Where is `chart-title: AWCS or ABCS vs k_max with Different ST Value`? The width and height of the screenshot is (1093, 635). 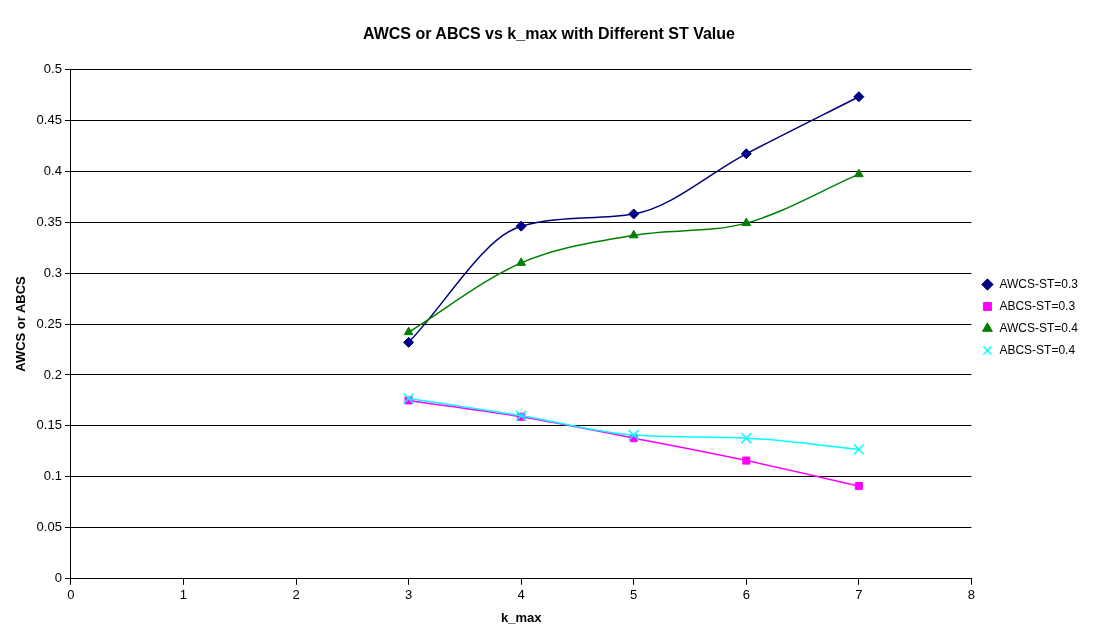
chart-title: AWCS or ABCS vs k_max with Different ST Value is located at coordinates (549, 34).